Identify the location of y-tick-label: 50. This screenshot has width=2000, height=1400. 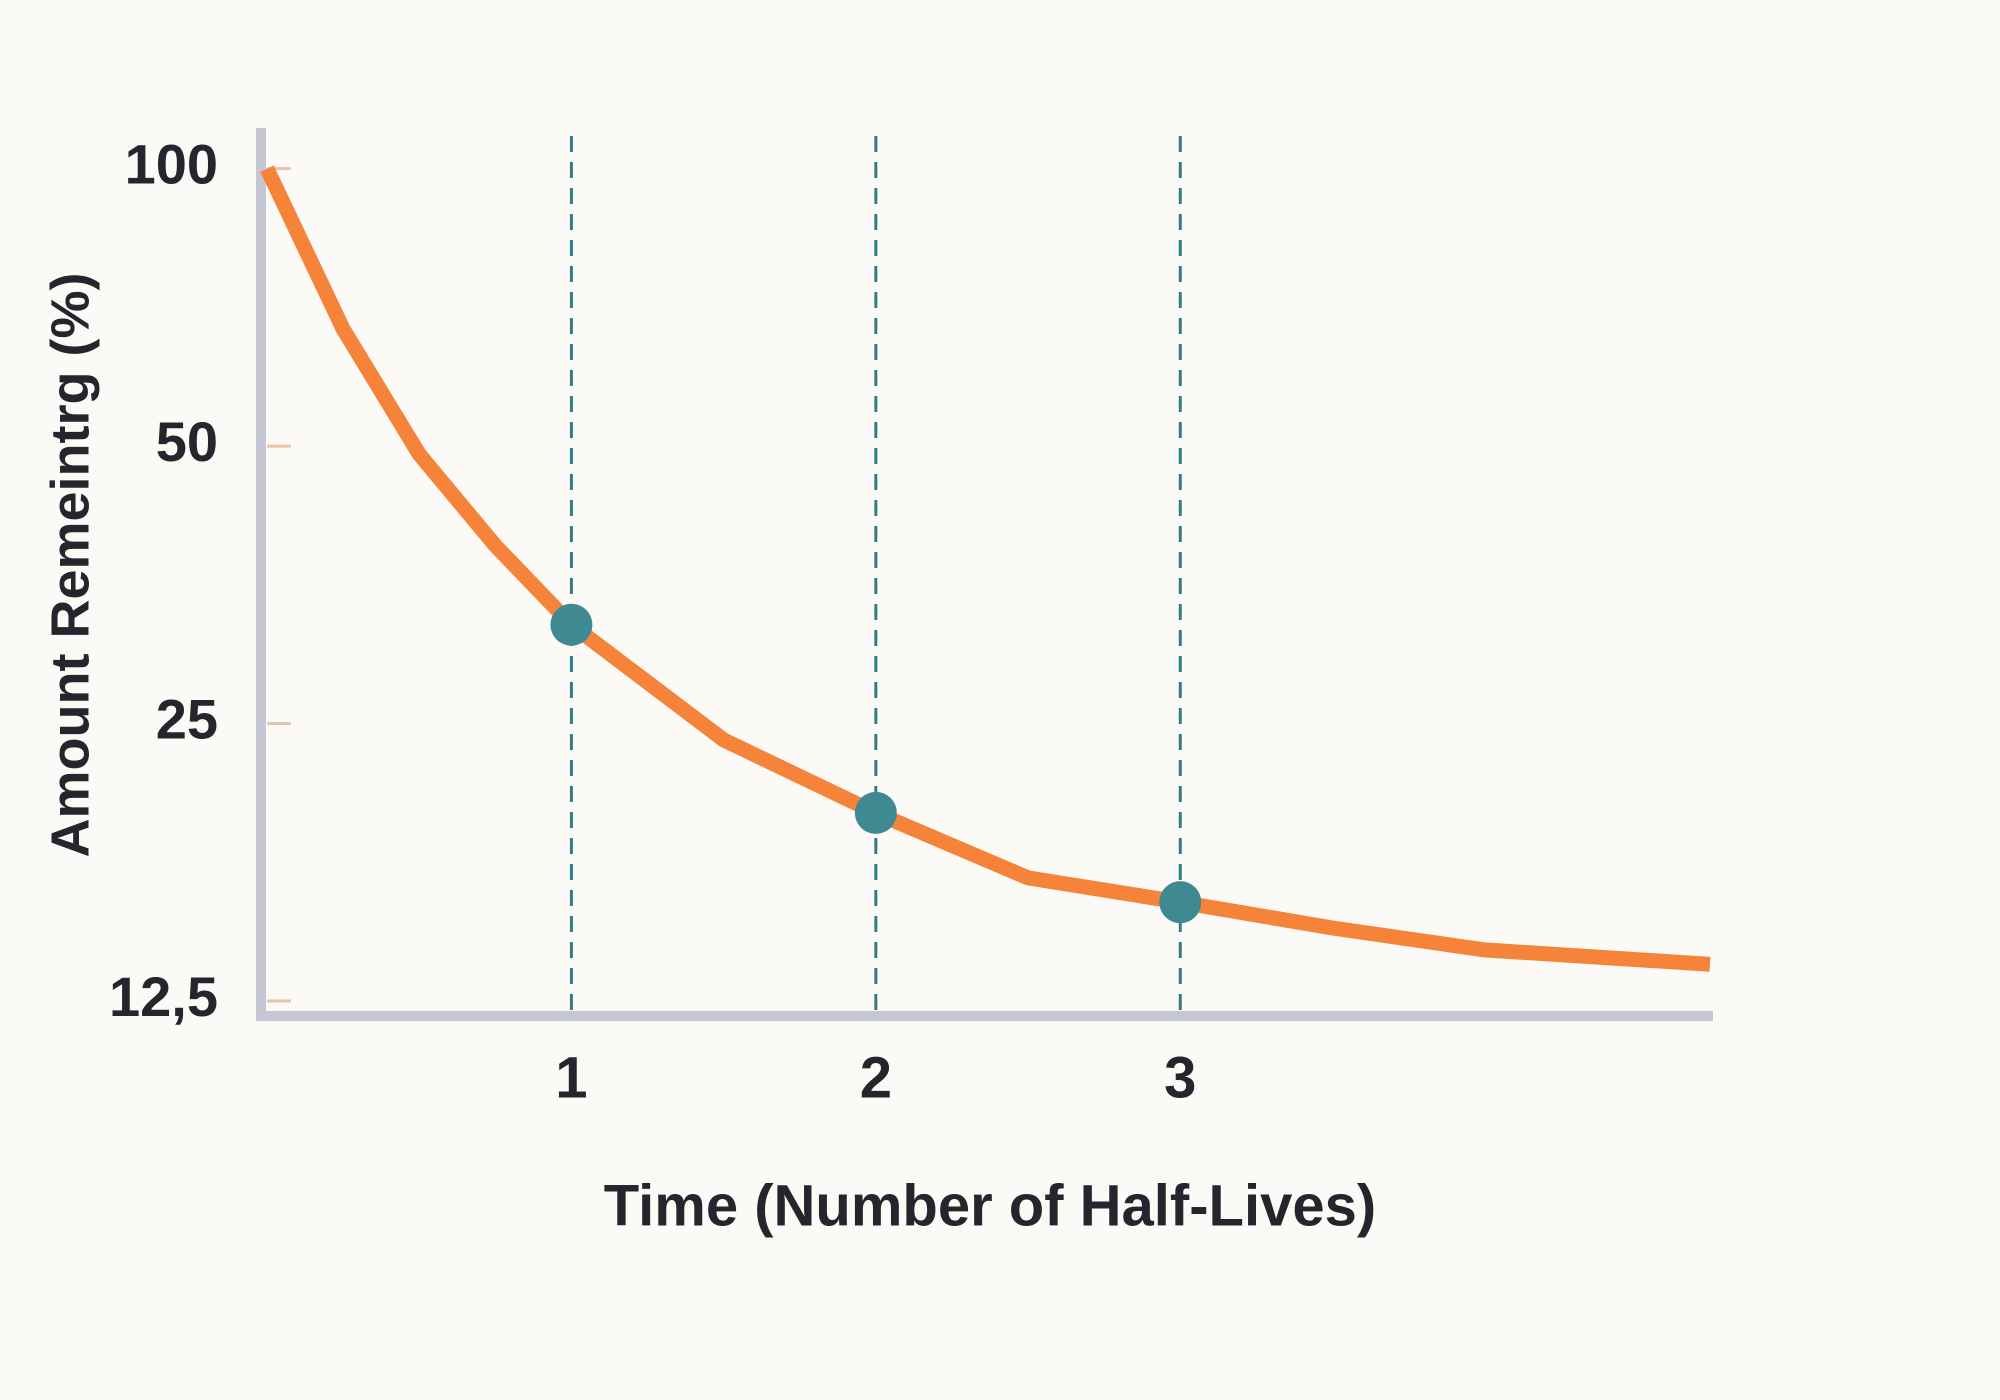
(187, 441).